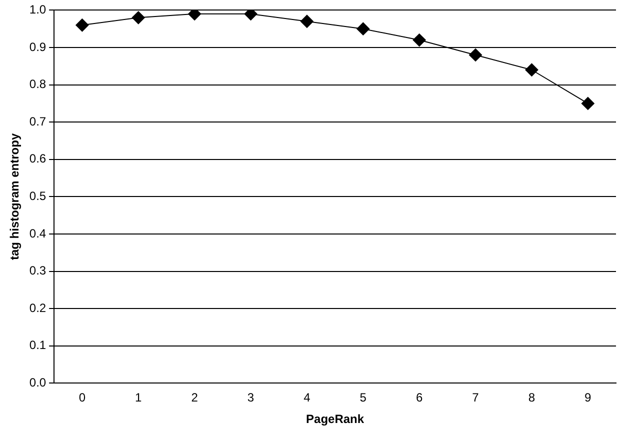  I want to click on x-tick-label: 3, so click(250, 397).